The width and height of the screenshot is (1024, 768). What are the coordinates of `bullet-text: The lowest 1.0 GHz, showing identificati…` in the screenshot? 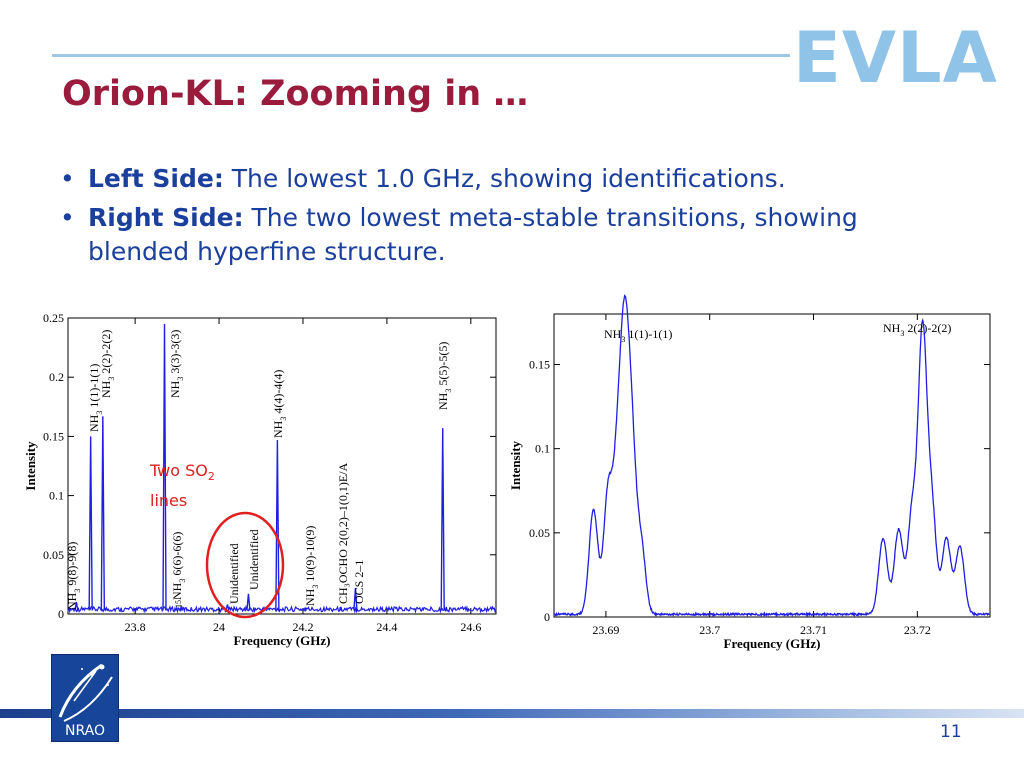 It's located at (504, 178).